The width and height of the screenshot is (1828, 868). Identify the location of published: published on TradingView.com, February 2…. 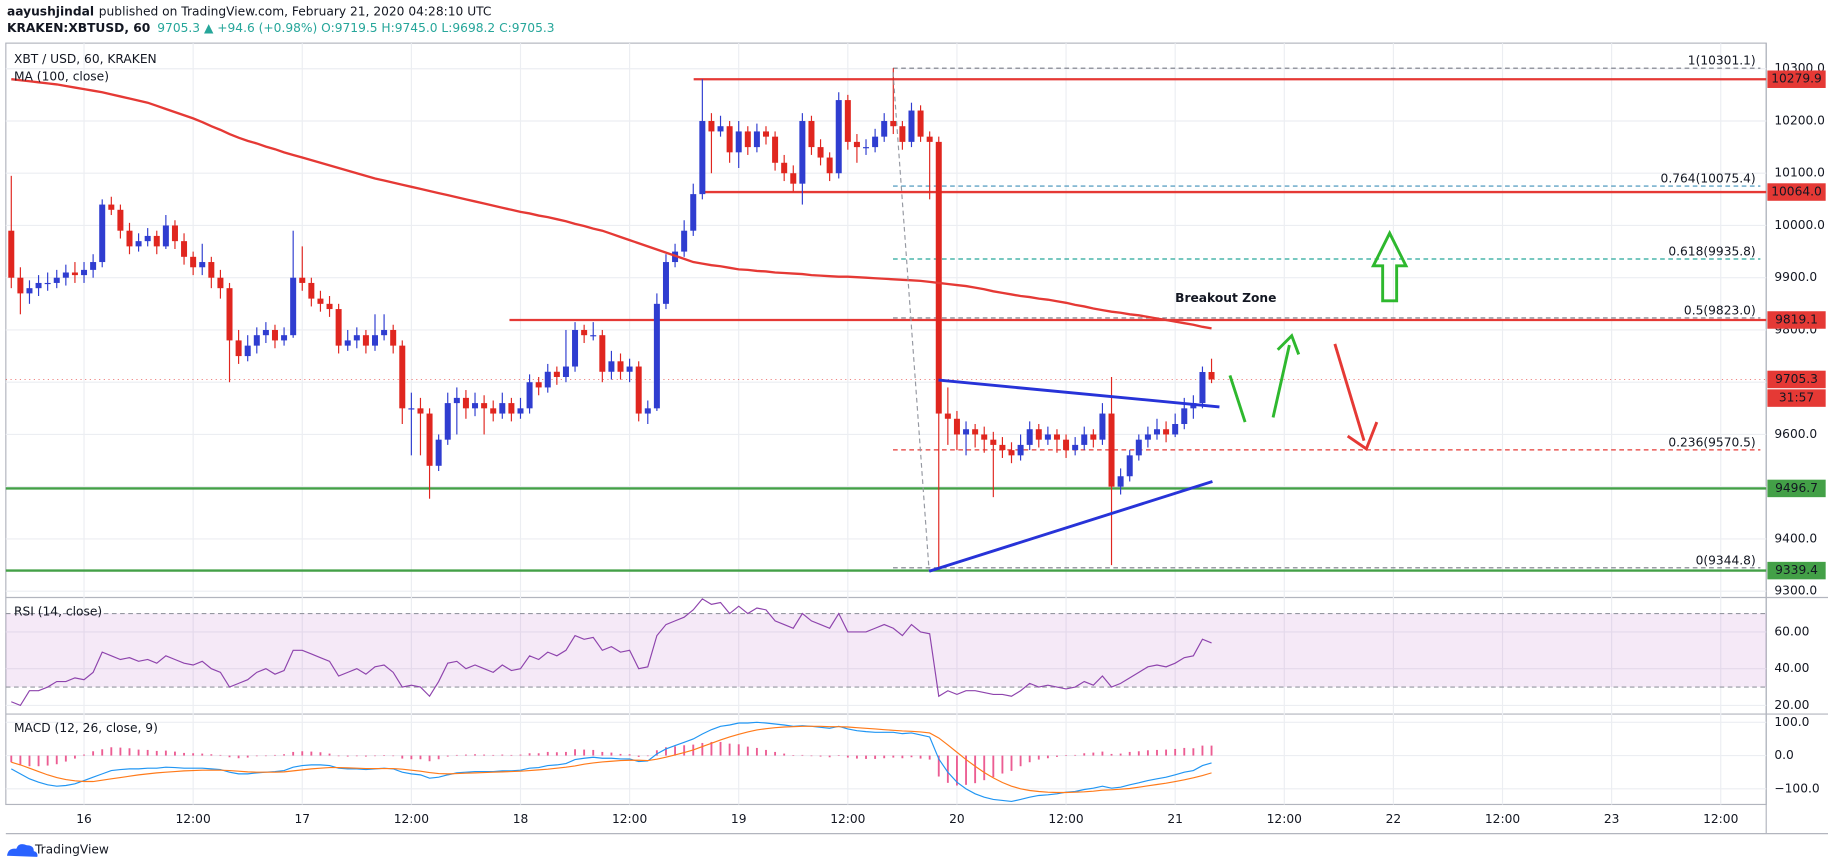
(295, 11).